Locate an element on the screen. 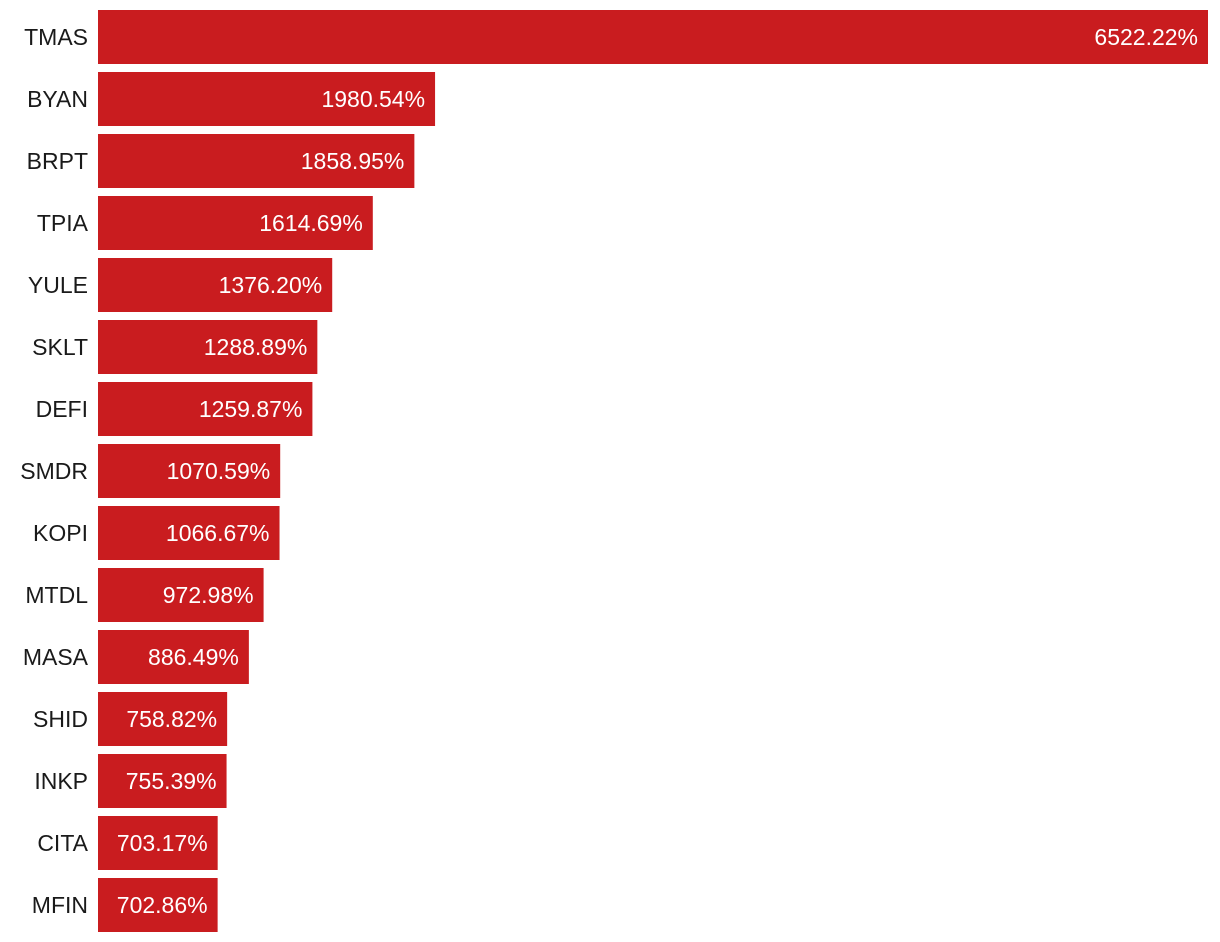 This screenshot has width=1220, height=942. bar-kopi is located at coordinates (189, 533).